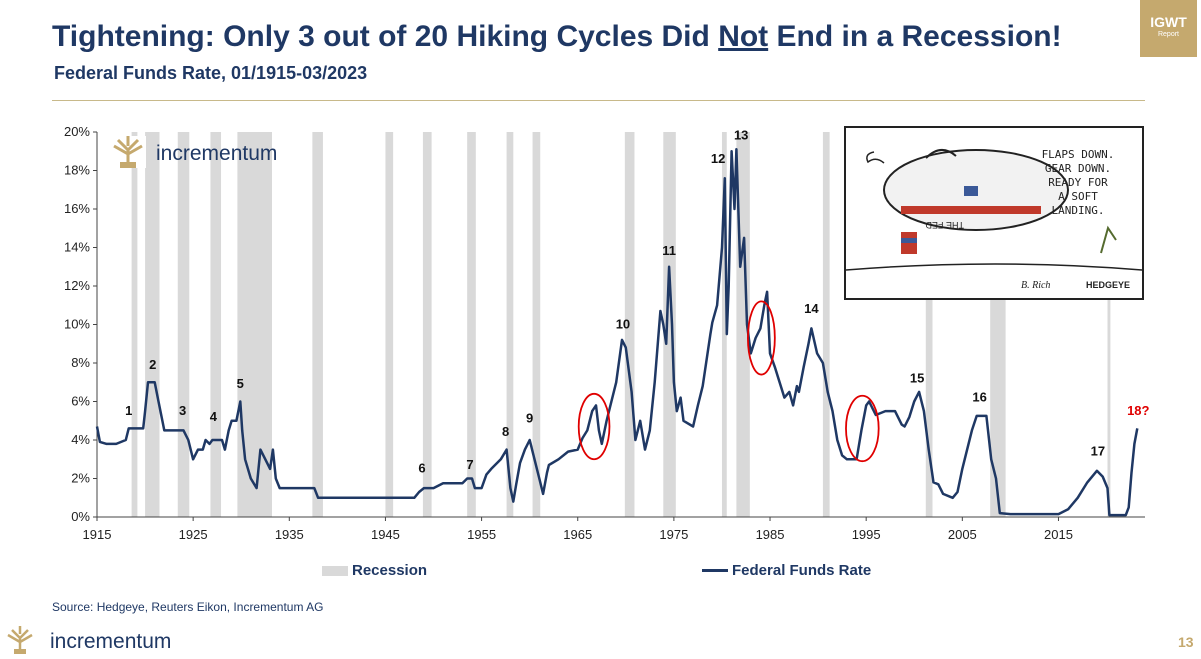  What do you see at coordinates (211, 73) in the screenshot?
I see `page-subtitle: Federal Funds Rate, 01/1915-03/2023` at bounding box center [211, 73].